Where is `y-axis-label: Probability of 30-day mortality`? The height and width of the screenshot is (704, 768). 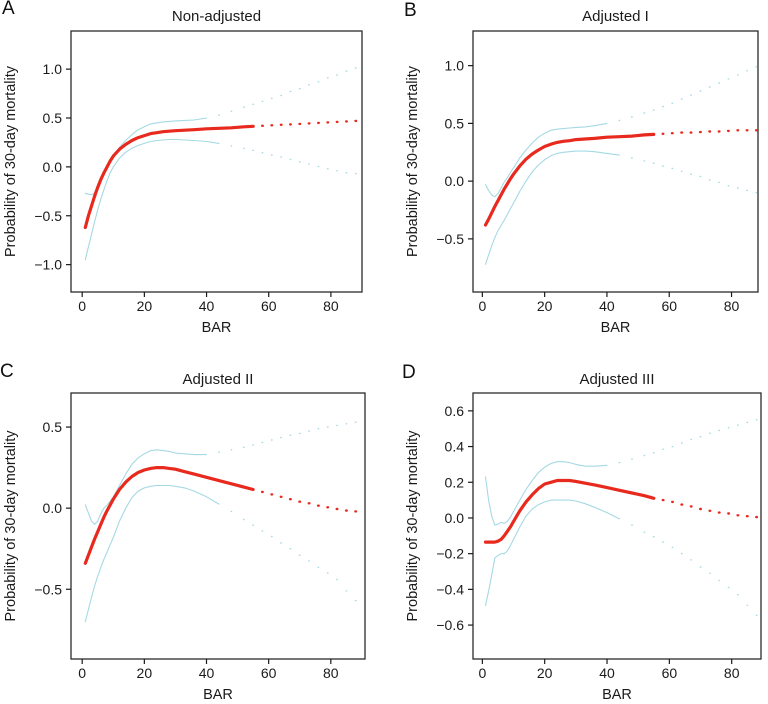 y-axis-label: Probability of 30-day mortality is located at coordinates (413, 526).